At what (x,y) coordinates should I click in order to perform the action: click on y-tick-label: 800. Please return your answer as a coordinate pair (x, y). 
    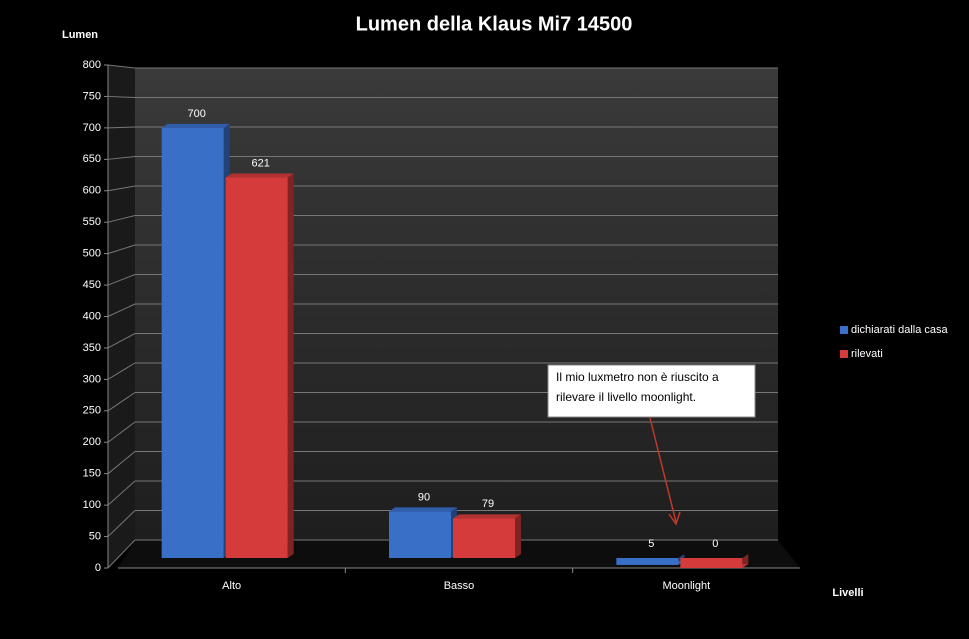
    Looking at the image, I should click on (92, 65).